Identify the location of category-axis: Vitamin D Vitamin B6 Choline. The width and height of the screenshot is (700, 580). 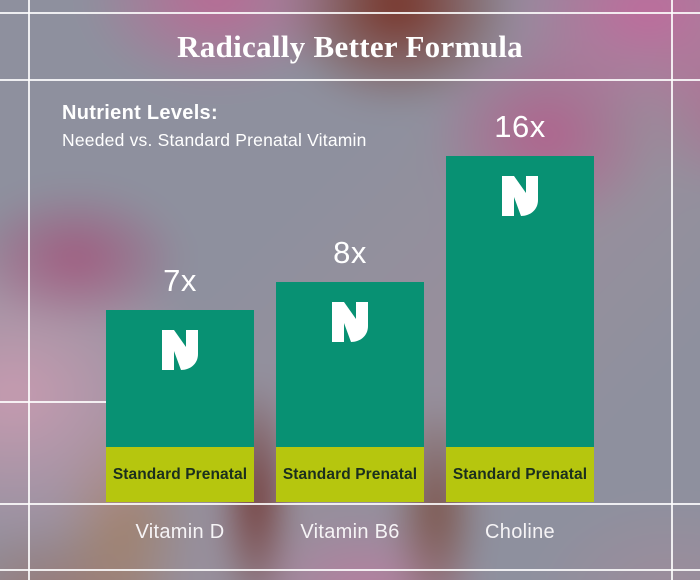
(350, 532).